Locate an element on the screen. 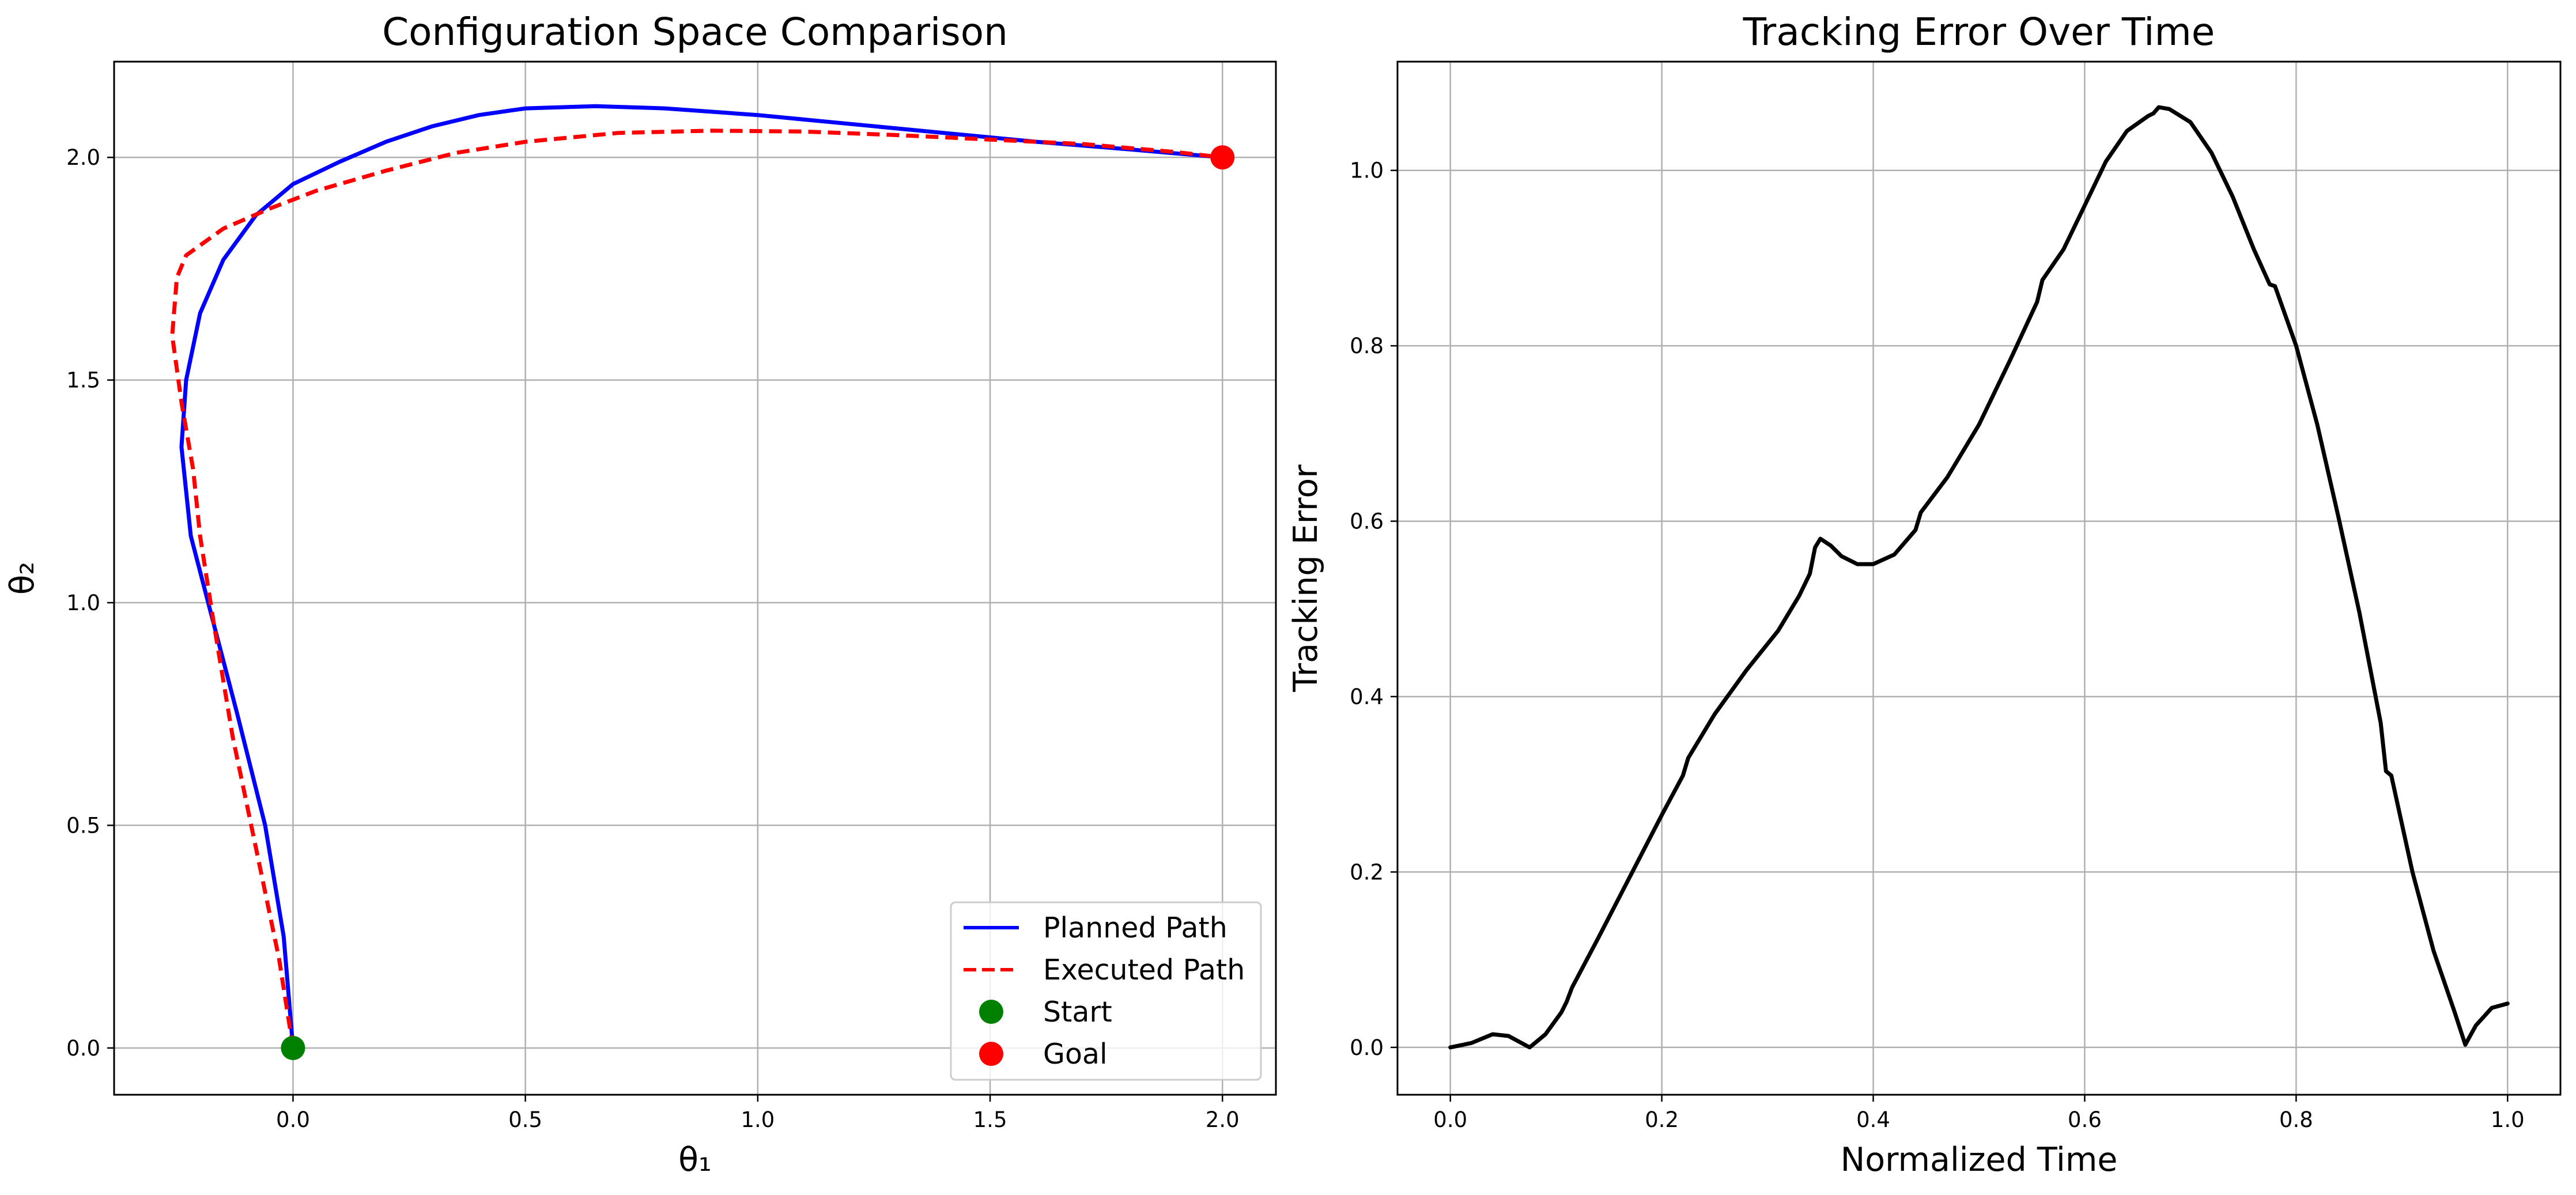  y-tick-label: 2.0 is located at coordinates (83, 157).